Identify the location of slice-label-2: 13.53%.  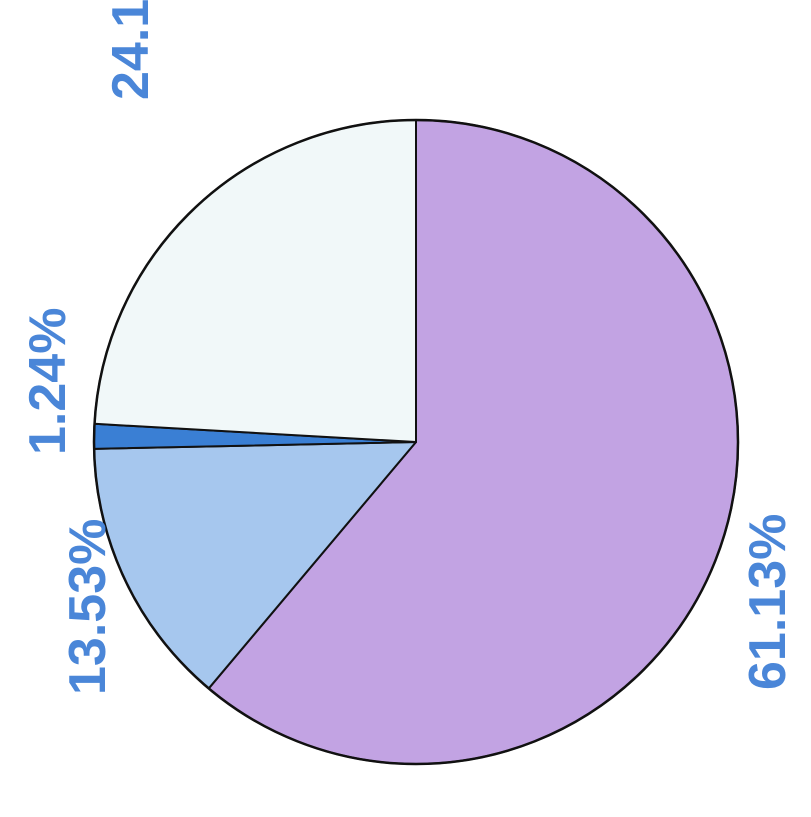
(88, 607).